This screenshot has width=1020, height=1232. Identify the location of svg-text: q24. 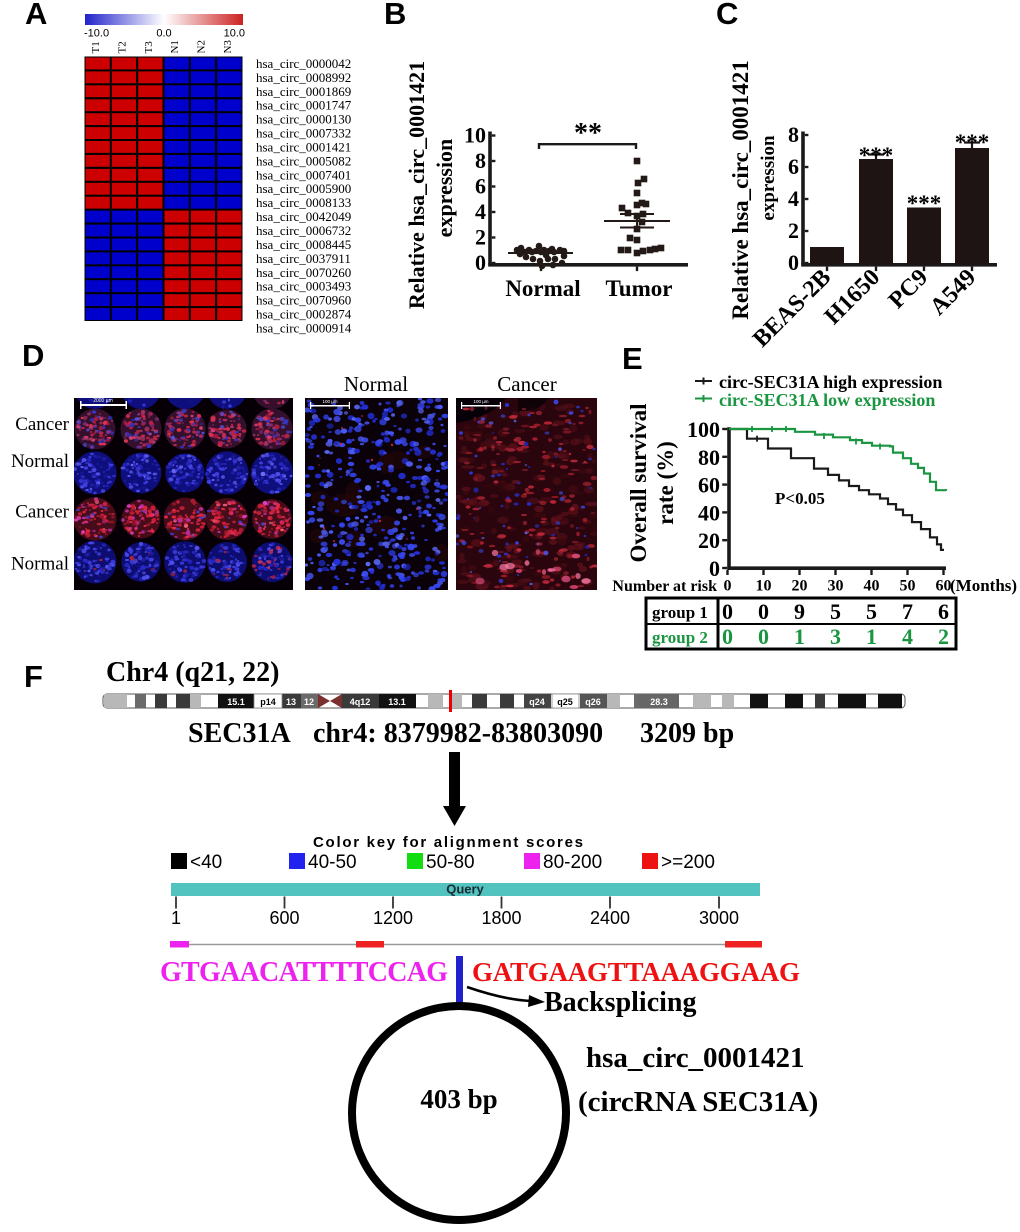
(537, 702).